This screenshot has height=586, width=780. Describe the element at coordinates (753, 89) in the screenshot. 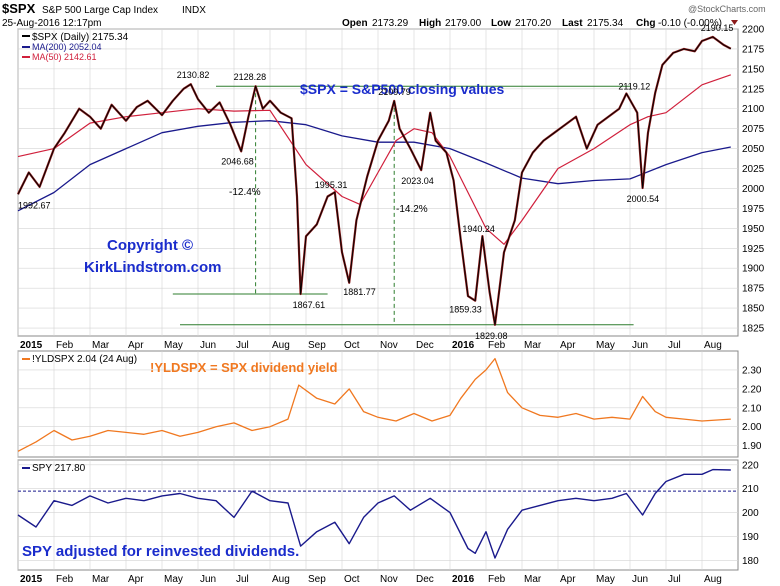

I see `y-tick-label: 2125` at that location.